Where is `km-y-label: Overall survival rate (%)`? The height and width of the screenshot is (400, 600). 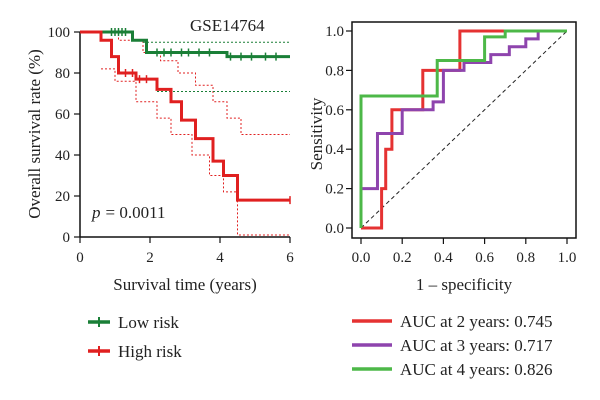
km-y-label: Overall survival rate (%) is located at coordinates (34, 133).